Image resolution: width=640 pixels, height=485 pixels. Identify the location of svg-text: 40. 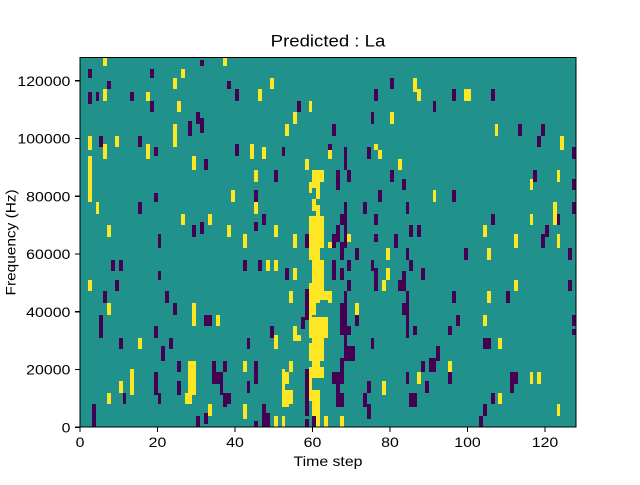
(235, 442).